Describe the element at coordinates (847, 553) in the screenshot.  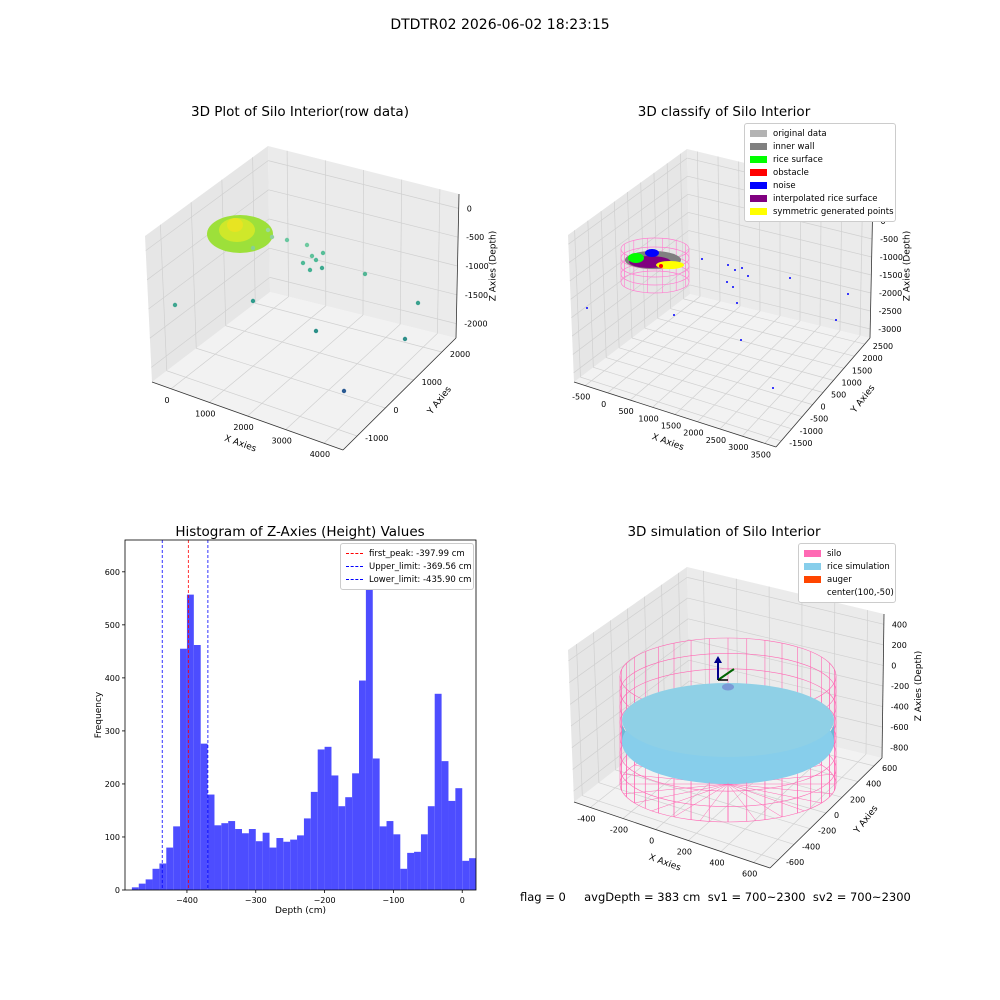
I see `sim-legend-entry: silo` at that location.